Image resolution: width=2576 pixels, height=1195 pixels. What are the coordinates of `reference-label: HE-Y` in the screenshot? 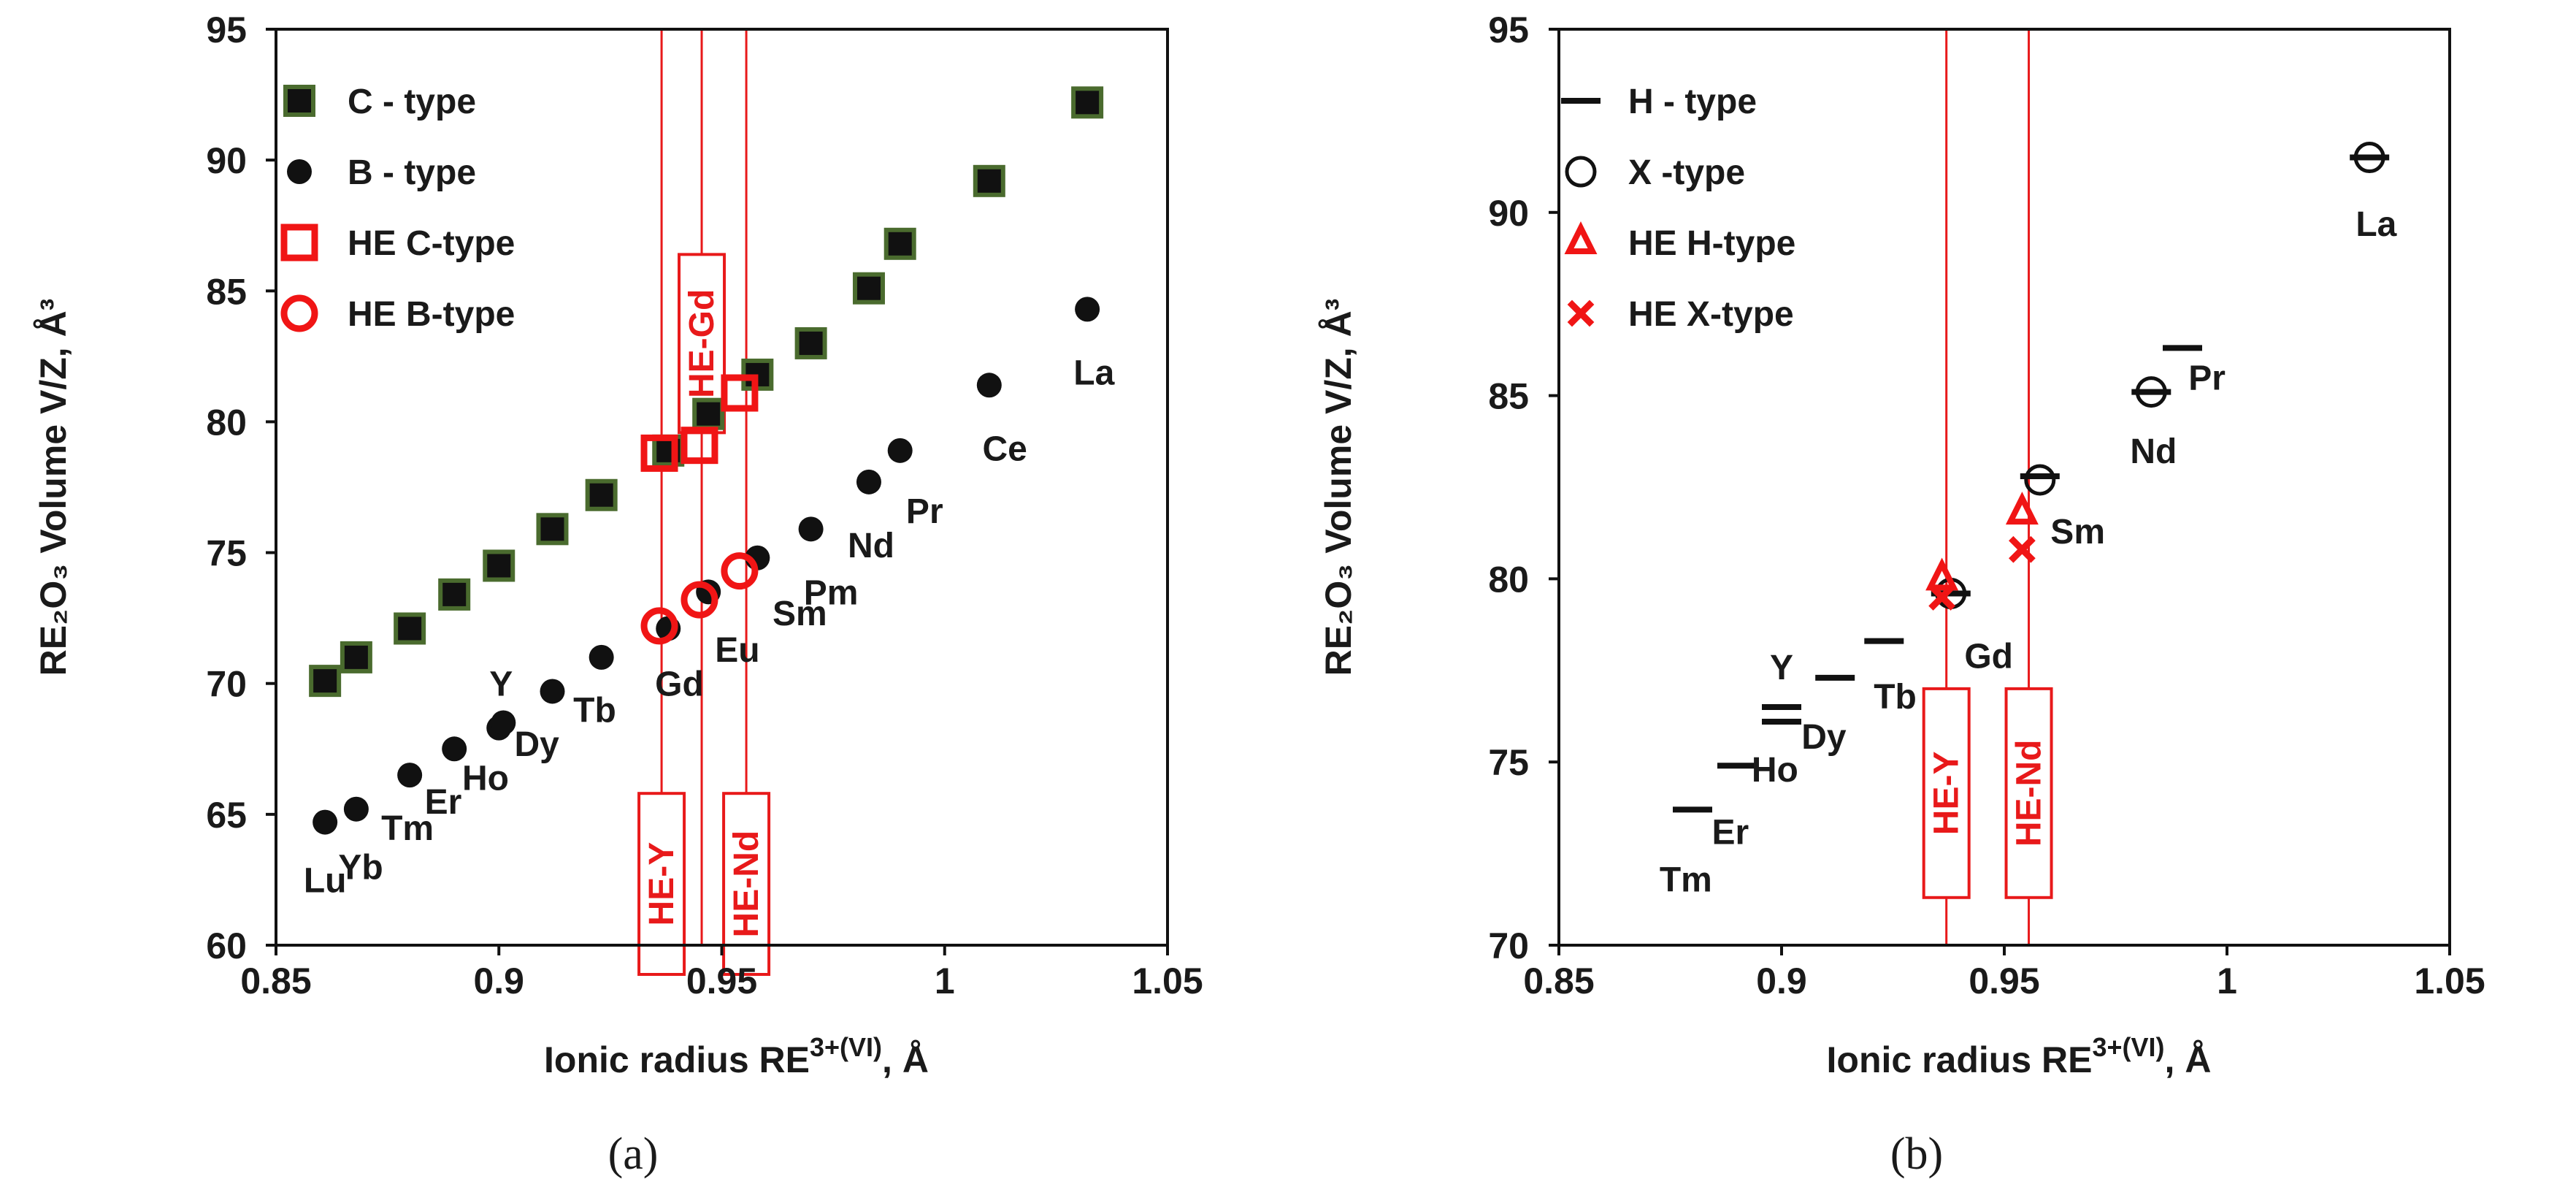 It's located at (662, 884).